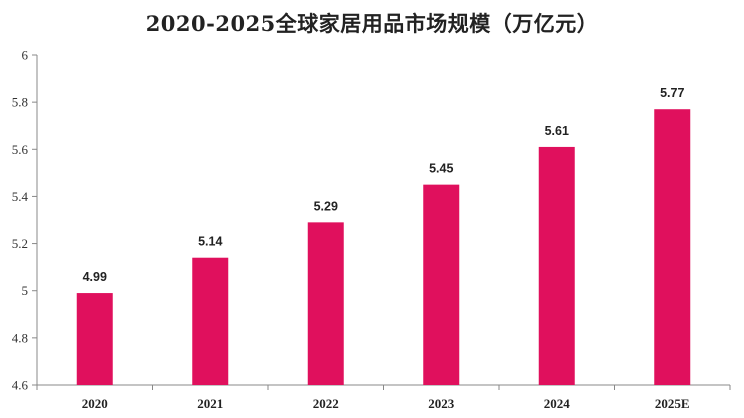 Image resolution: width=744 pixels, height=418 pixels. Describe the element at coordinates (557, 131) in the screenshot. I see `data-label: 5.61` at that location.